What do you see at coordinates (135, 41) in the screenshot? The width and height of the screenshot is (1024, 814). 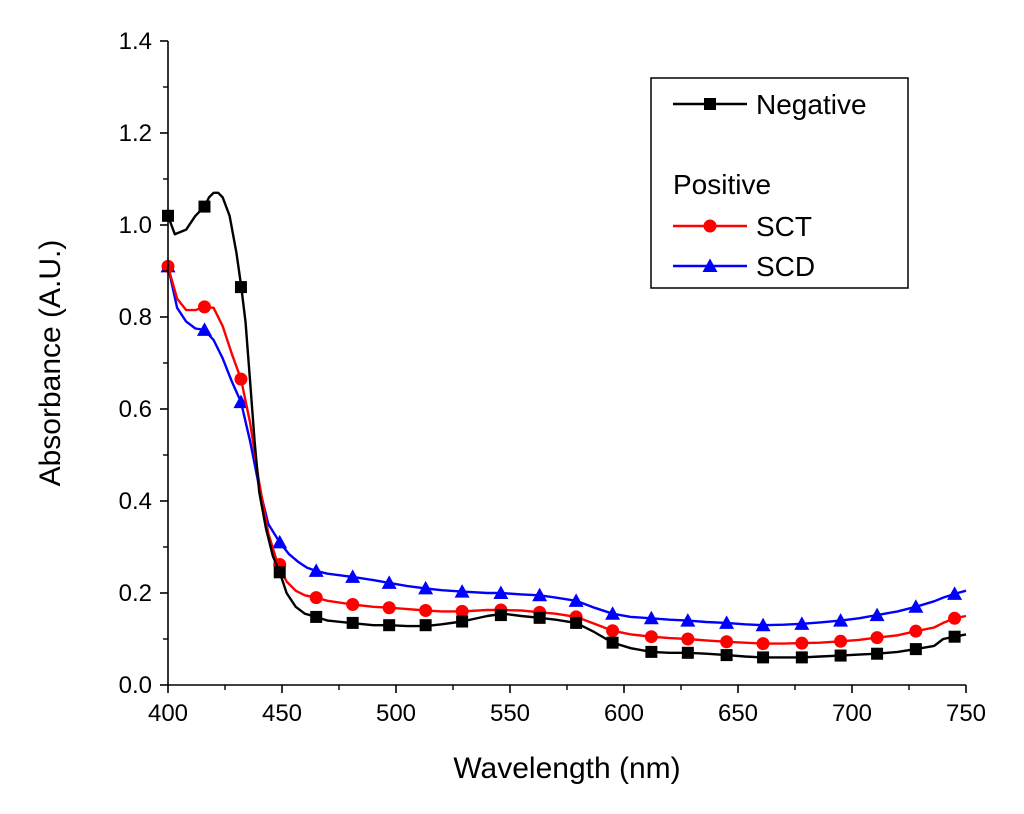 I see `y-tick-label: 1.4` at bounding box center [135, 41].